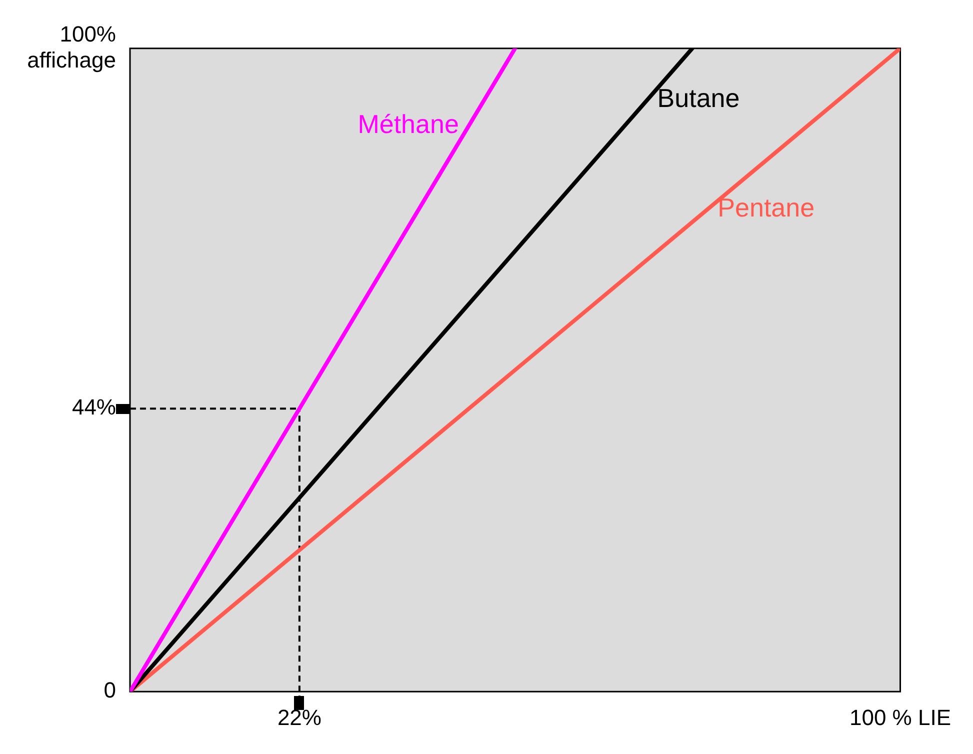  Describe the element at coordinates (900, 717) in the screenshot. I see `x-tick-label: 100 % LIE` at that location.